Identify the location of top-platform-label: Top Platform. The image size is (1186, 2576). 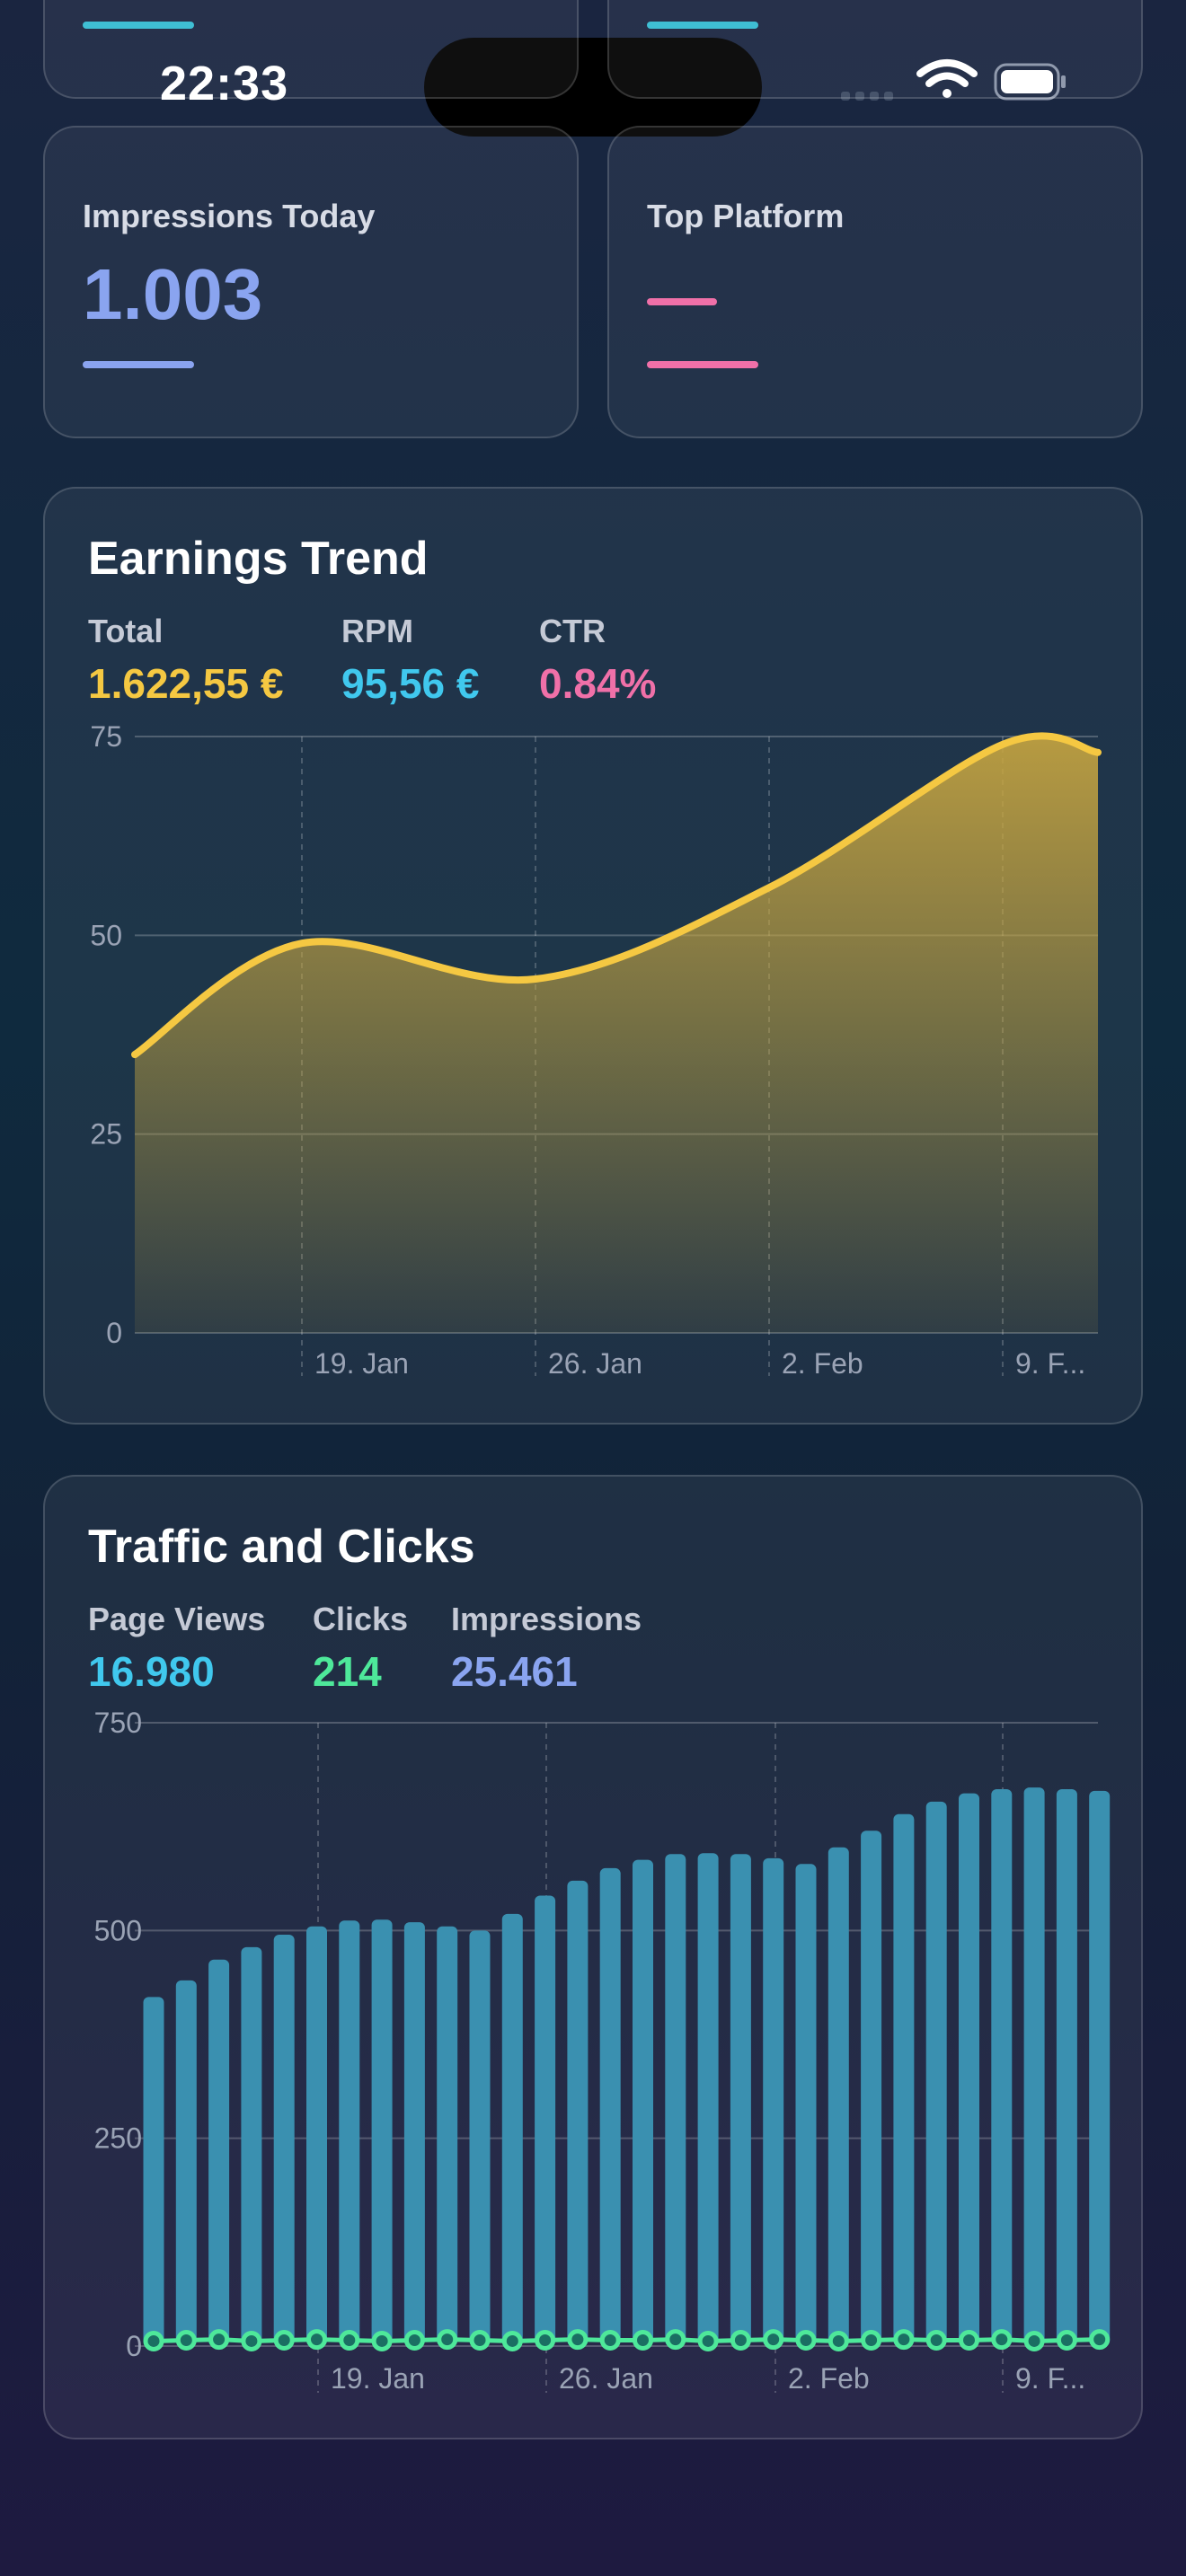
(746, 216).